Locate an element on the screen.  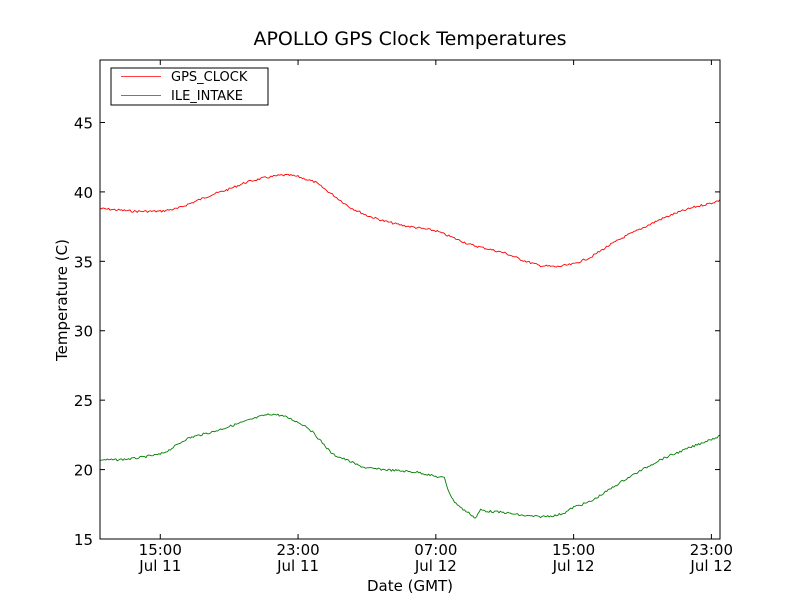
legend-label-gps-clock: GPS_CLOCK is located at coordinates (209, 77).